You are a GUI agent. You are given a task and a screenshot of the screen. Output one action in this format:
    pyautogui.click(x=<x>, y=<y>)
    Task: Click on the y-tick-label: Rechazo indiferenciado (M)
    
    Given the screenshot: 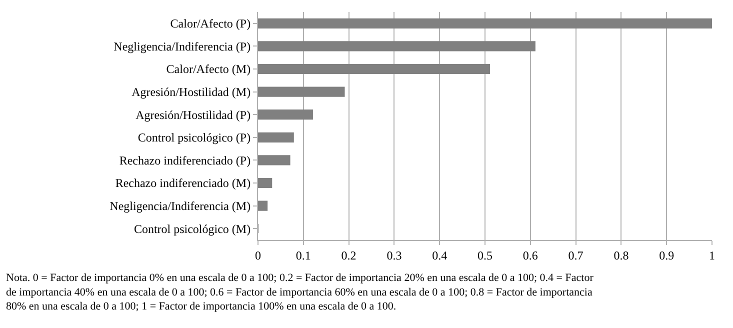 What is the action you would take?
    pyautogui.click(x=183, y=183)
    